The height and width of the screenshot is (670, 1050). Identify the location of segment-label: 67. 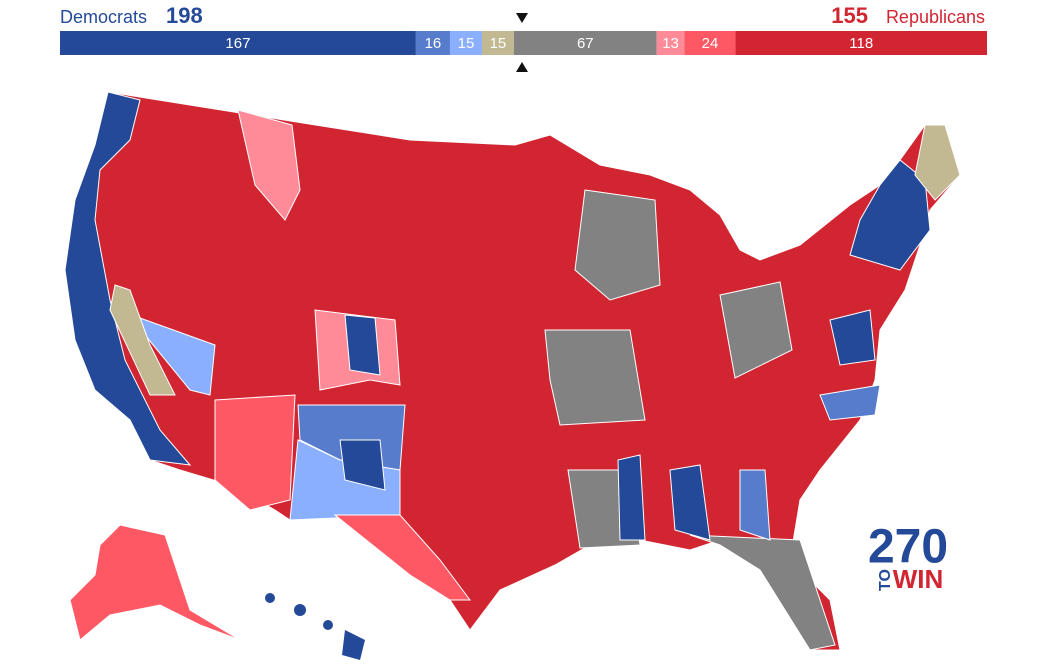
(585, 43).